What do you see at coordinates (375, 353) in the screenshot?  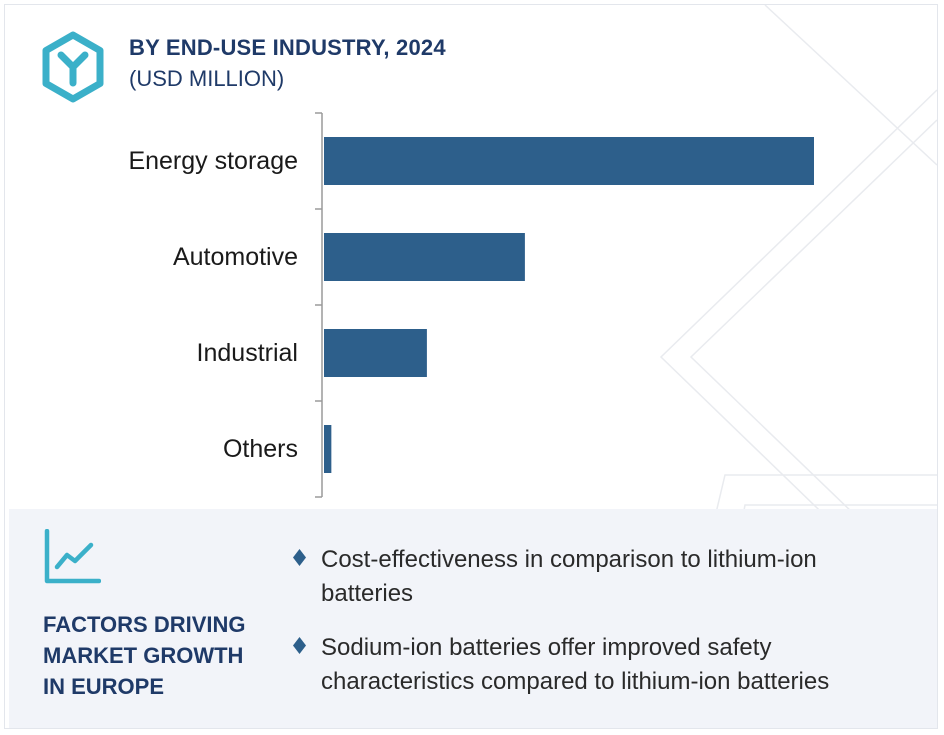 I see `bar-industrial` at bounding box center [375, 353].